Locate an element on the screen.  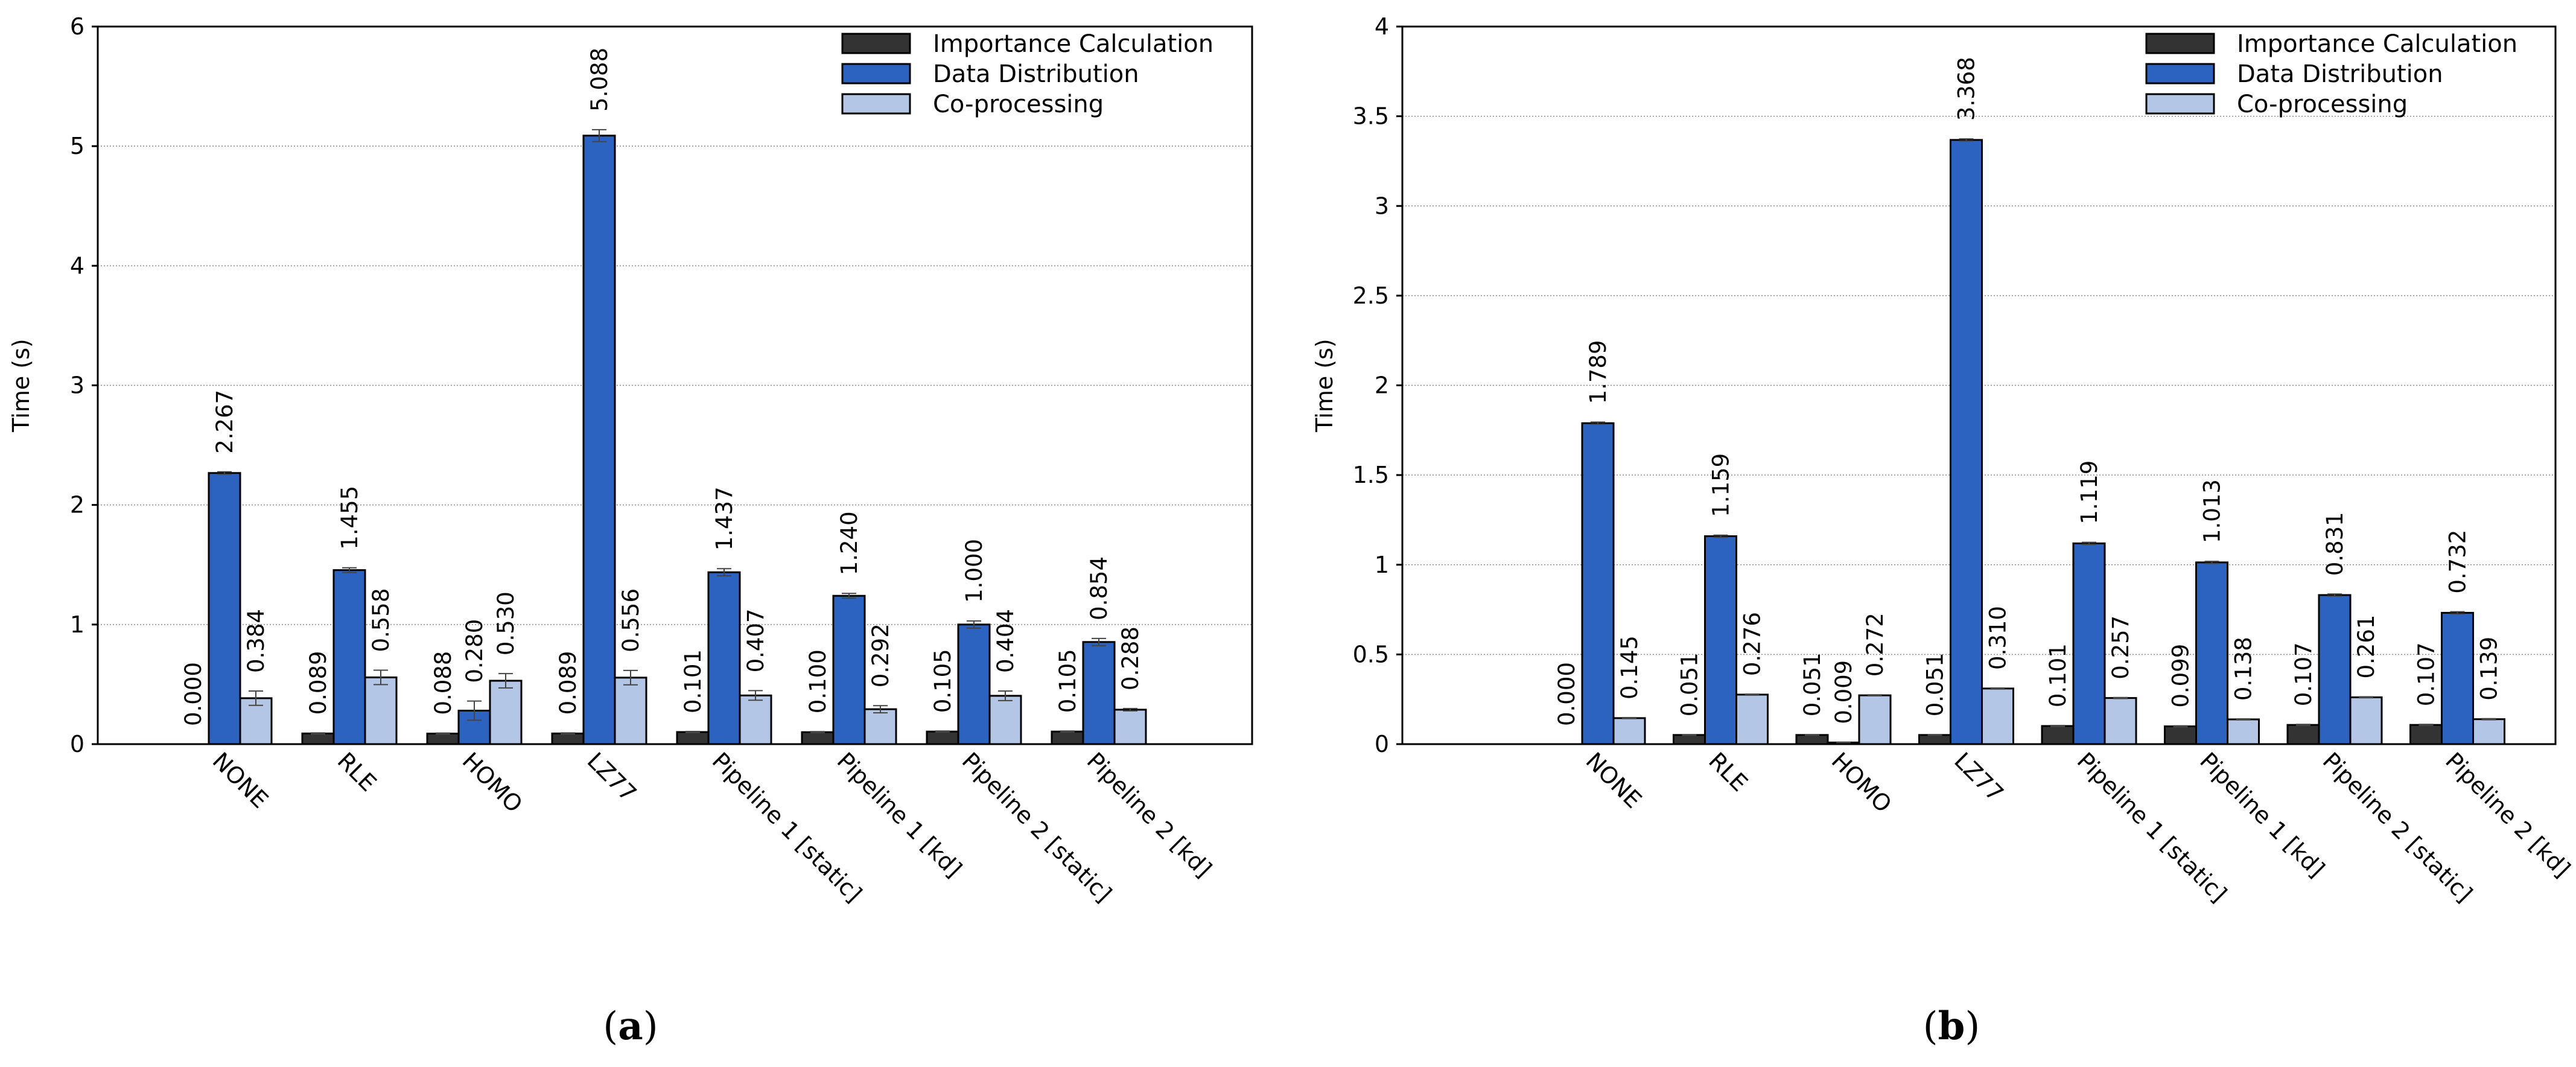
y-tick-label: 0.5 is located at coordinates (1371, 654).